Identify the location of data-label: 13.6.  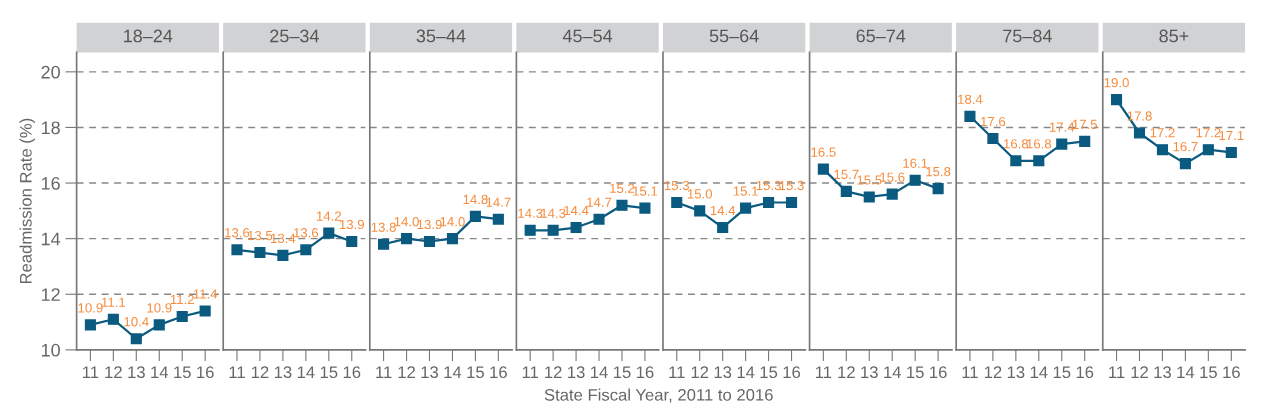
(237, 233).